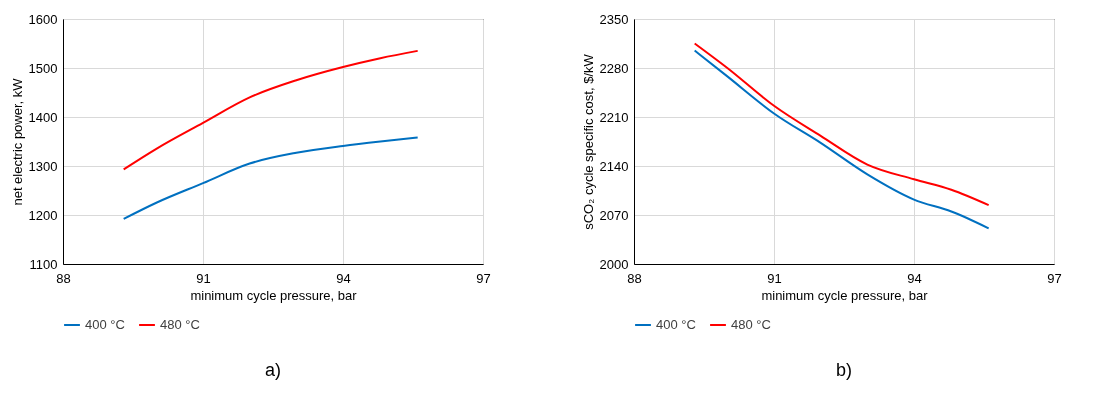  What do you see at coordinates (614, 264) in the screenshot?
I see `y-tick-label: 2000` at bounding box center [614, 264].